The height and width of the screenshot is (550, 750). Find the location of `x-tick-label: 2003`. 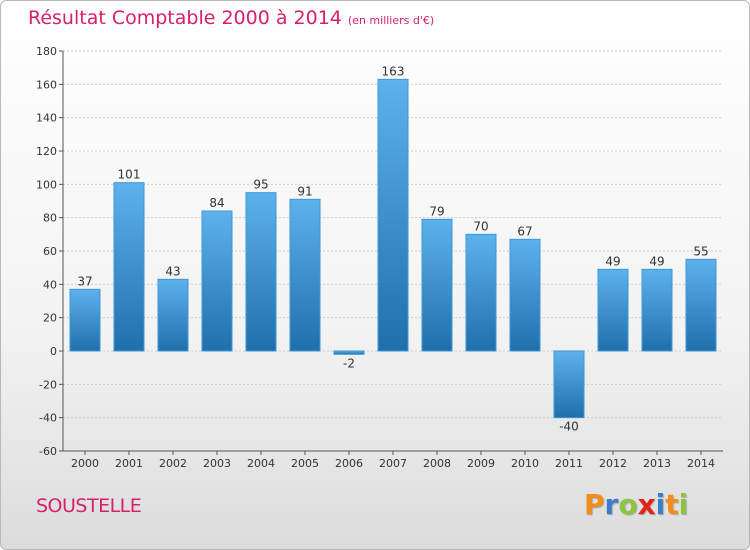

x-tick-label: 2003 is located at coordinates (217, 463).